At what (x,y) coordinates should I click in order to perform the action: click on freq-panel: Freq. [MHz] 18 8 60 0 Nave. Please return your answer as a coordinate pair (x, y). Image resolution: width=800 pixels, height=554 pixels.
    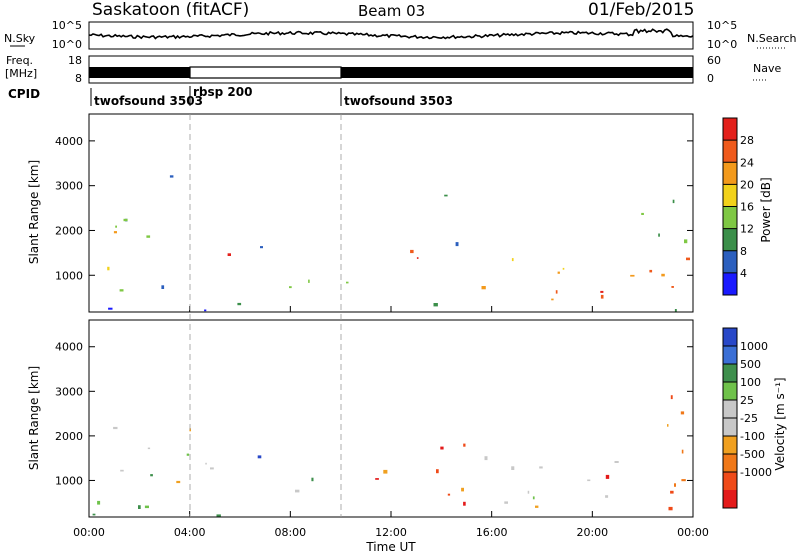
    Looking at the image, I should click on (393, 69).